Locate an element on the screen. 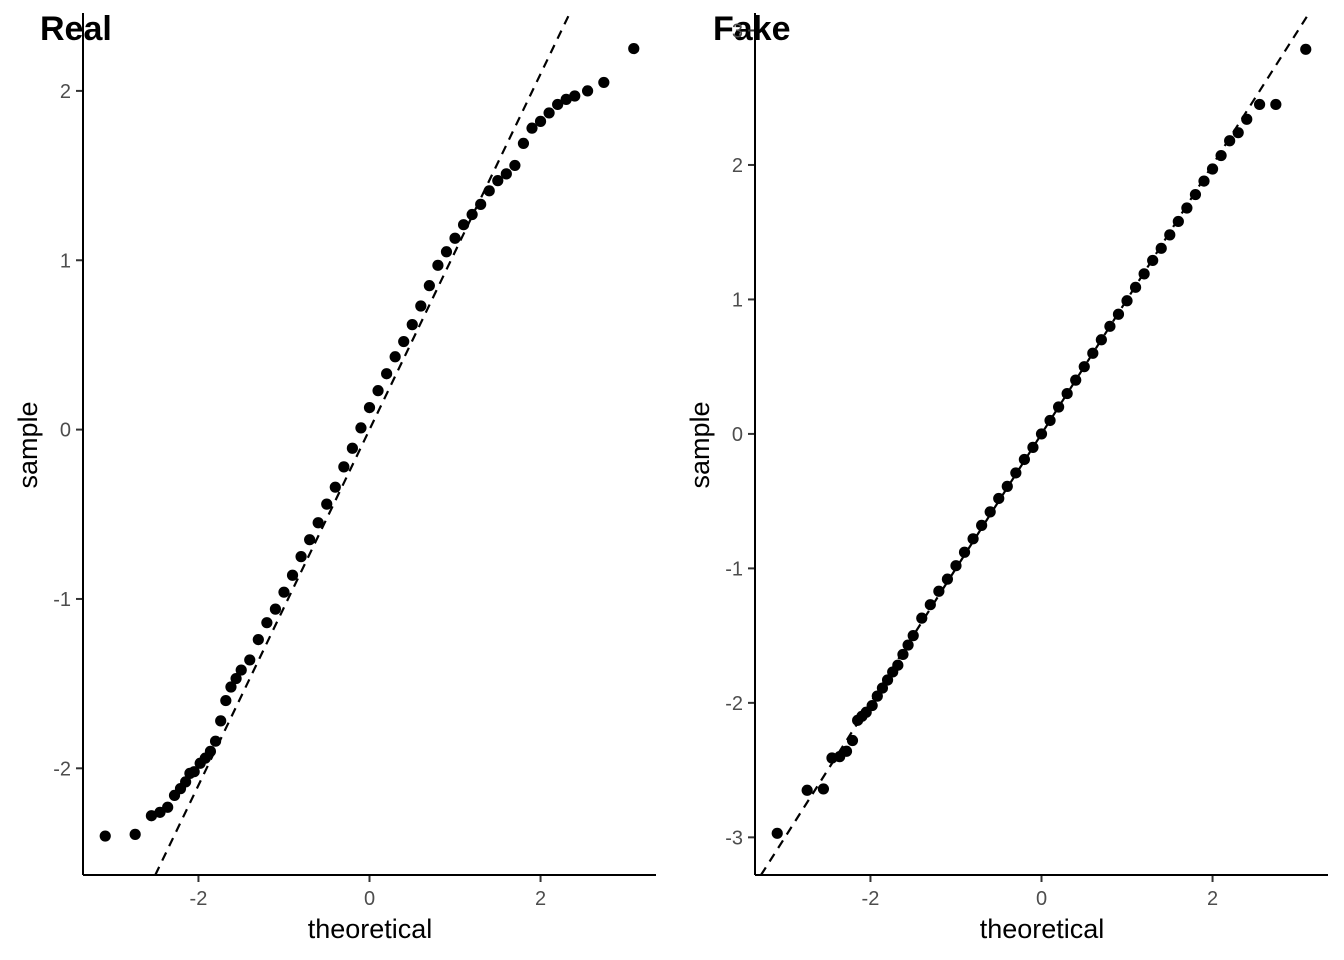  x-axis-title-real: theoretical is located at coordinates (370, 929).